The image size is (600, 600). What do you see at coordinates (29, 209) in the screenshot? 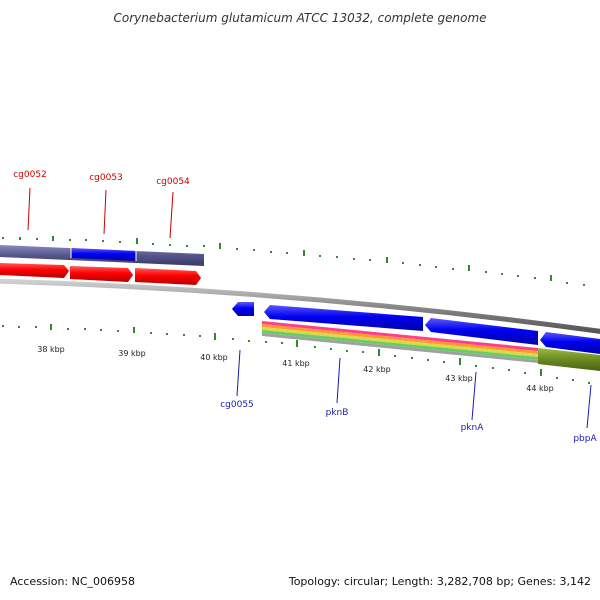
I see `leader-cg0052` at bounding box center [29, 209].